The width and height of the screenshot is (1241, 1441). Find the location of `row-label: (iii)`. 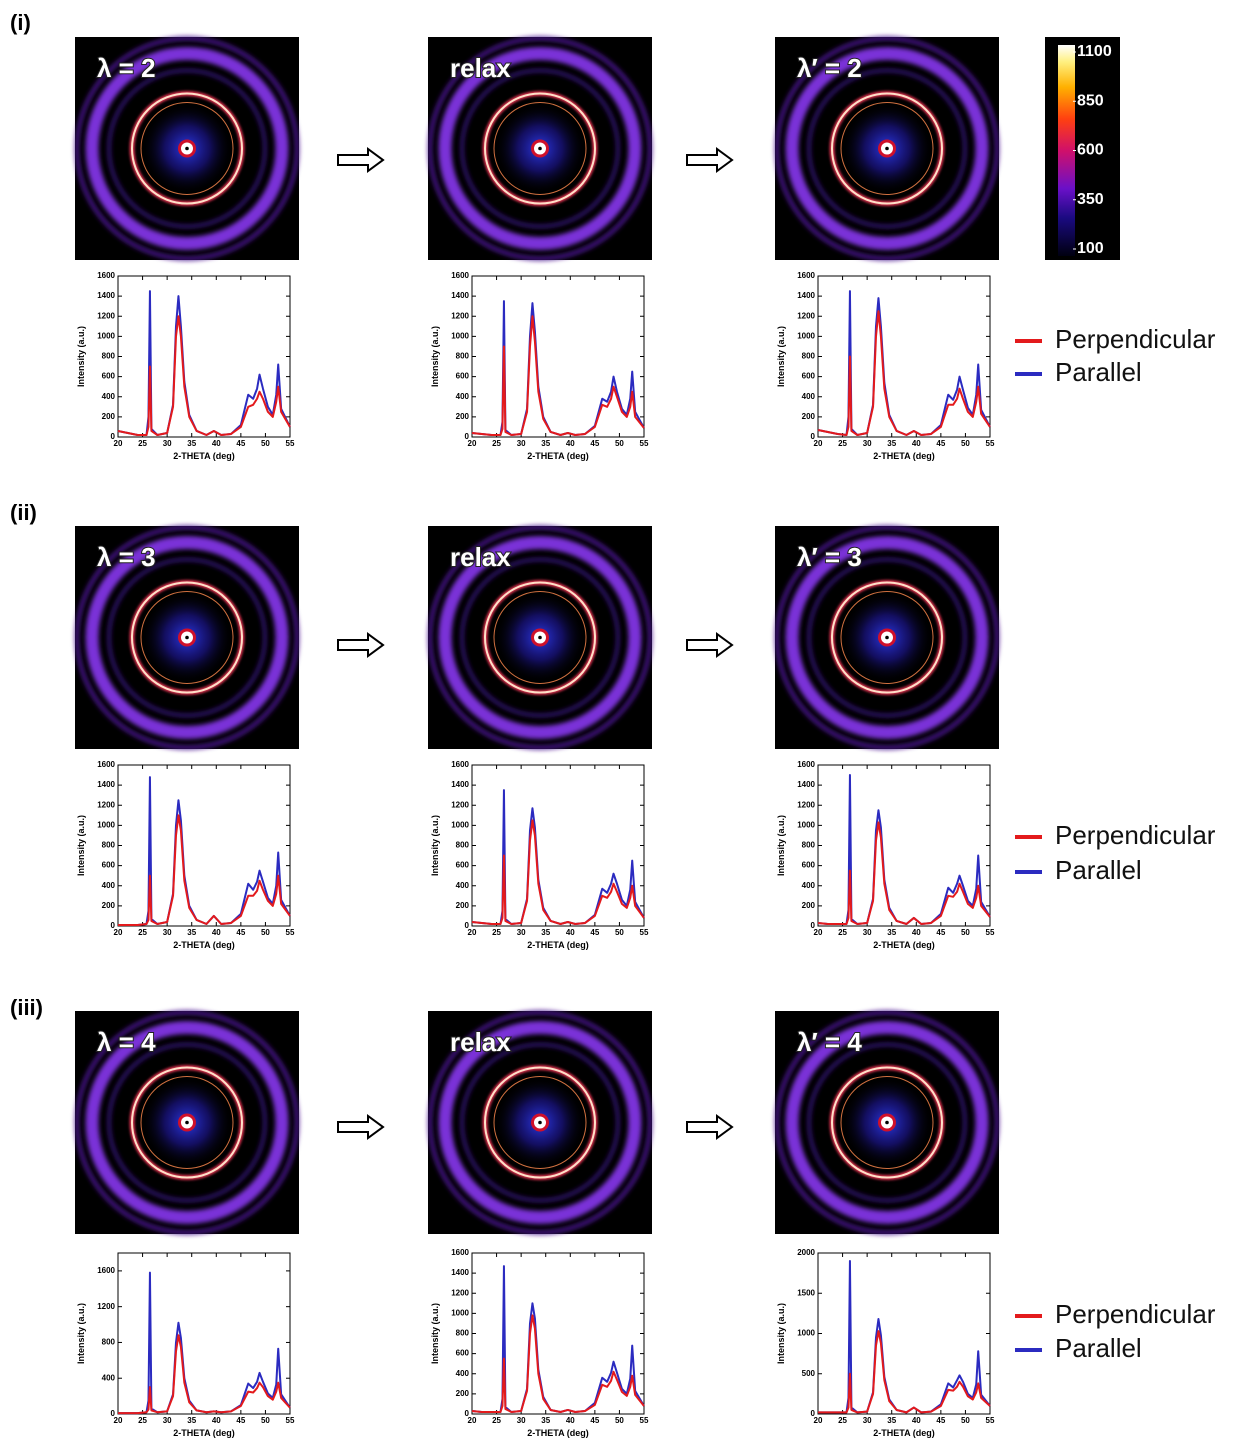

row-label: (iii) is located at coordinates (26, 1007).